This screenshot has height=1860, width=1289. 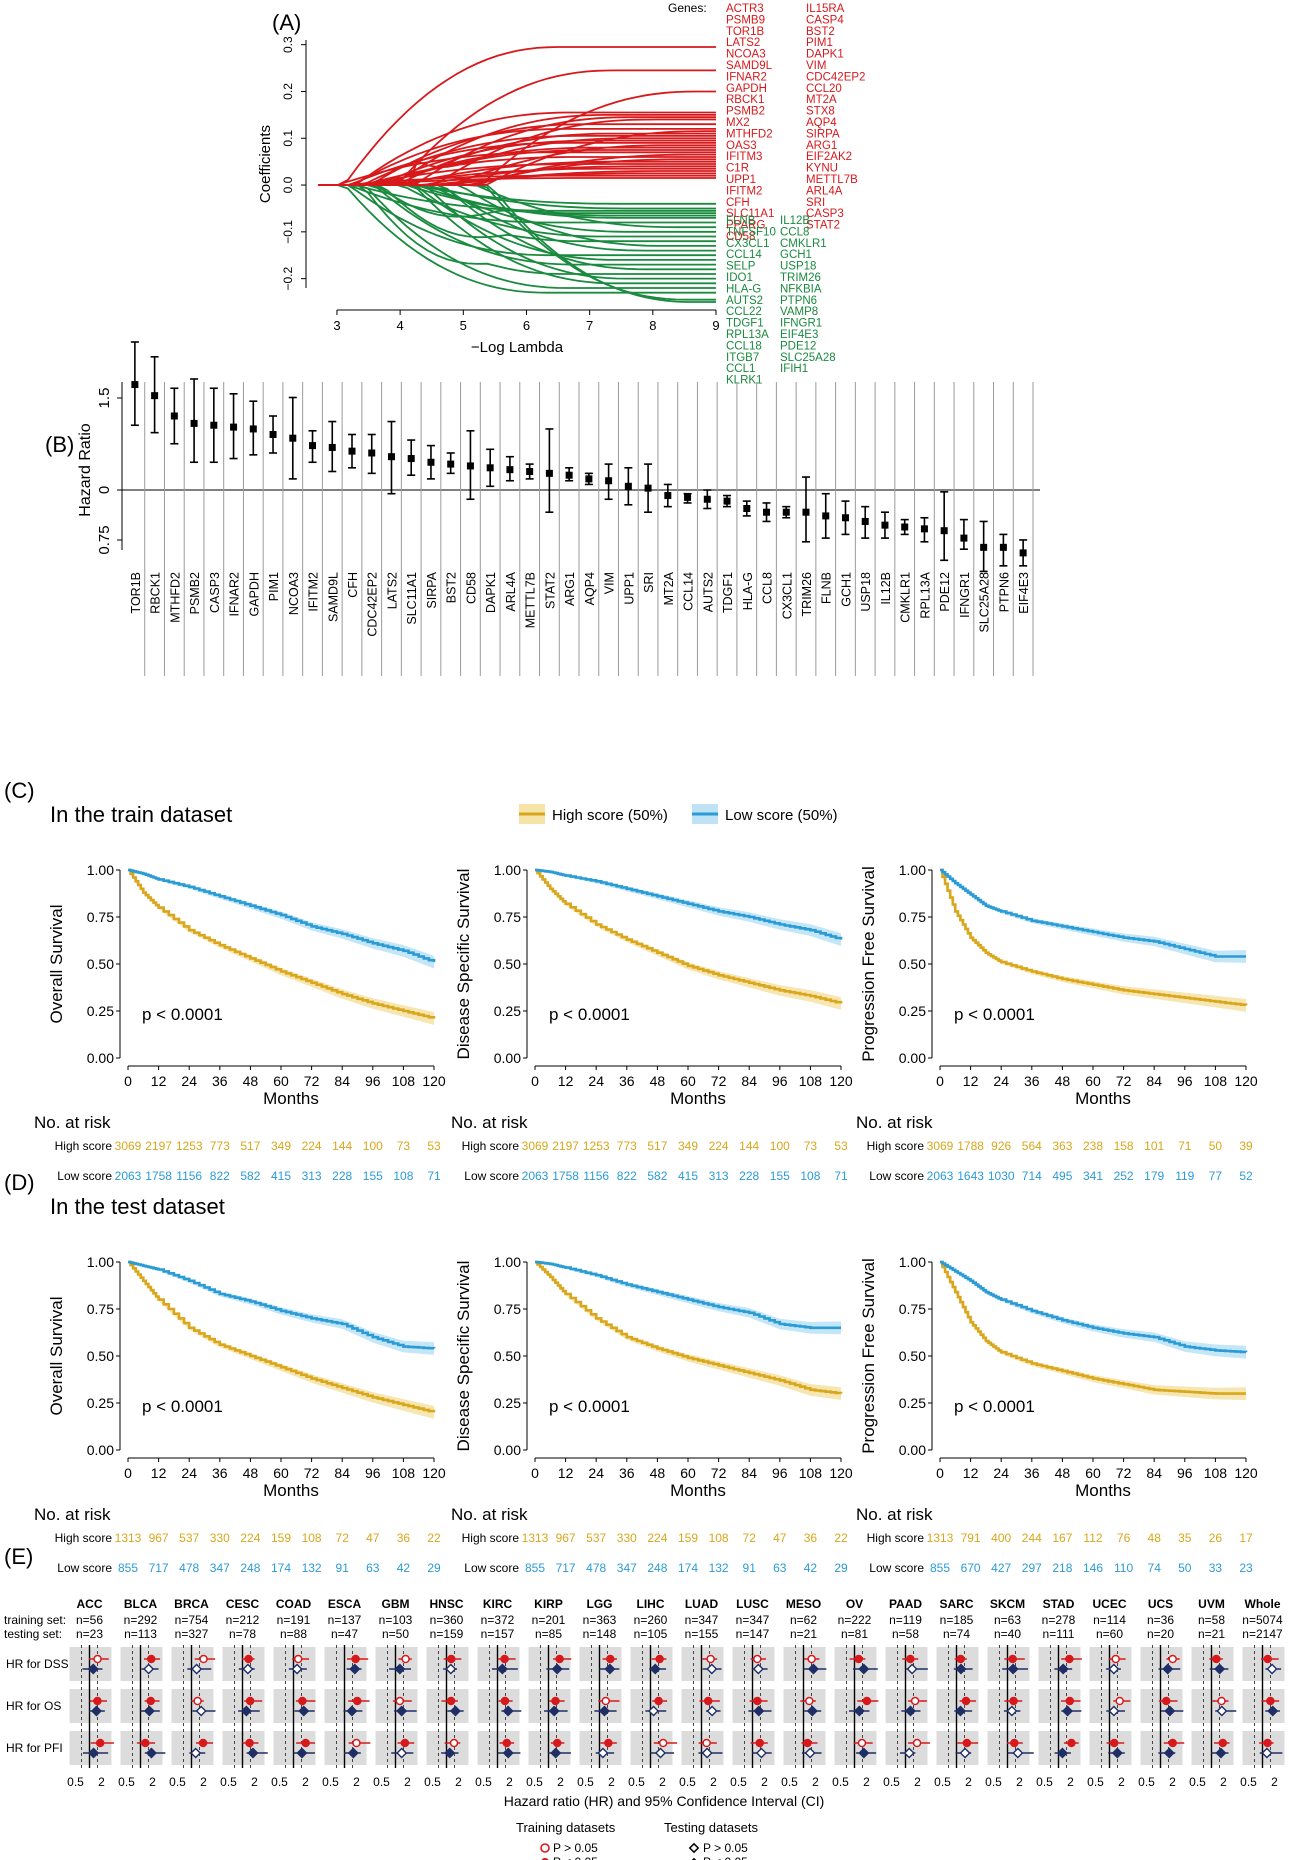 I want to click on gene-tick-label: CDC42EP2, so click(x=373, y=604).